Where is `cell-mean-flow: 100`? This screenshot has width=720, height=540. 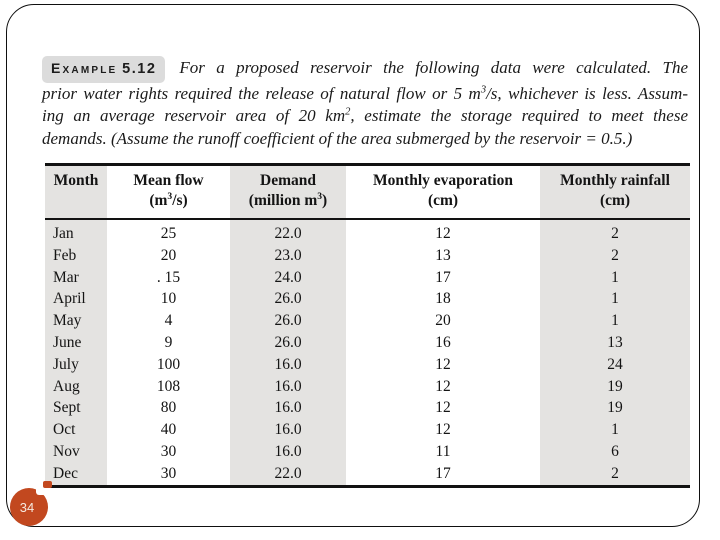
cell-mean-flow: 100 is located at coordinates (168, 364).